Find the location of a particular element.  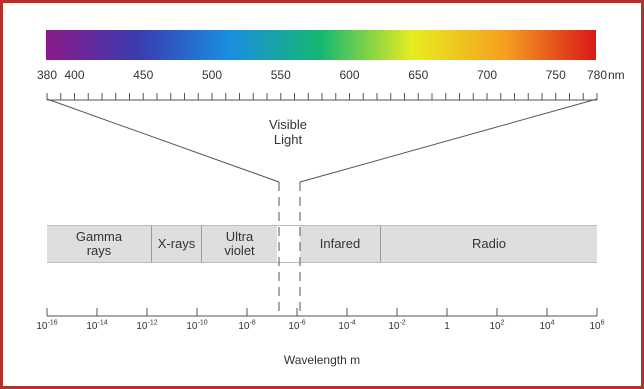

nanometer-tick-label: 380 is located at coordinates (47, 75).